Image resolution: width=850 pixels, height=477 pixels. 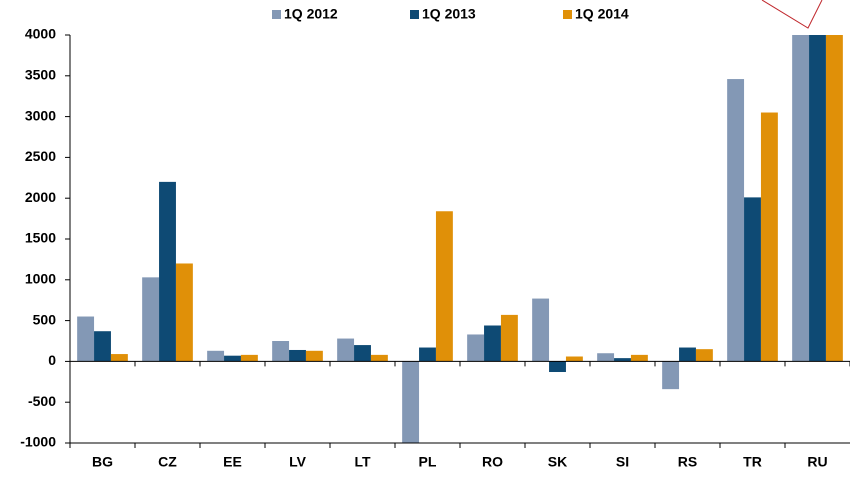 I want to click on legend-label: 1Q 2014, so click(x=602, y=14).